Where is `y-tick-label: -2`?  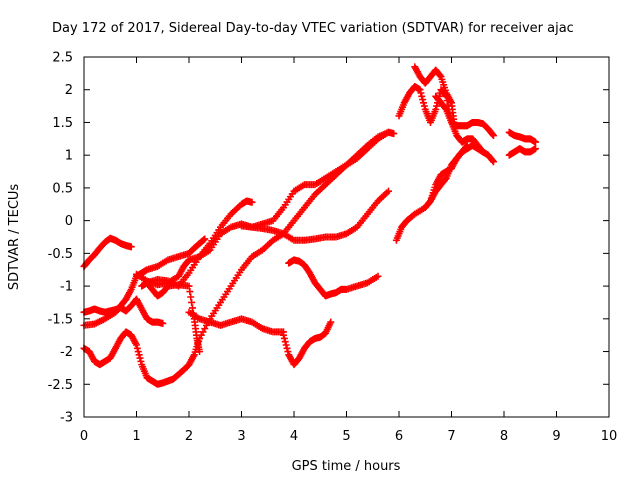
y-tick-label: -2 is located at coordinates (66, 352).